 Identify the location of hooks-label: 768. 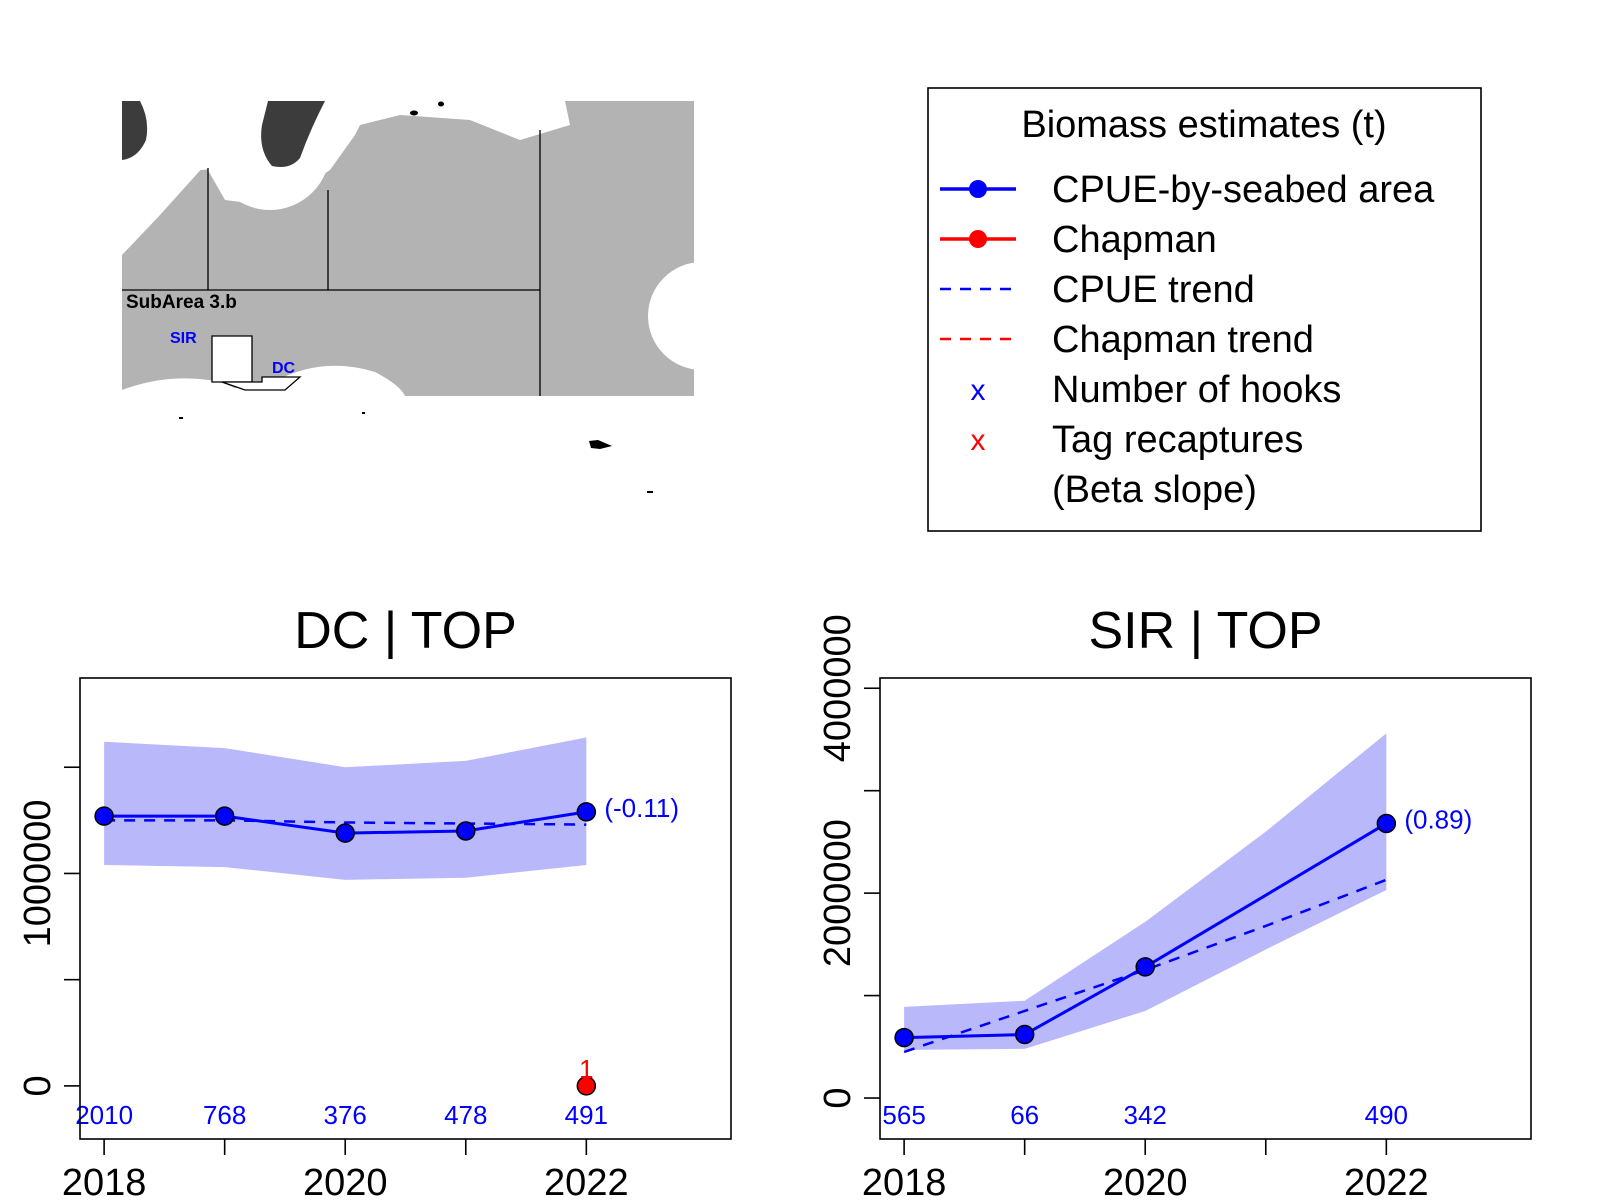
(224, 1115).